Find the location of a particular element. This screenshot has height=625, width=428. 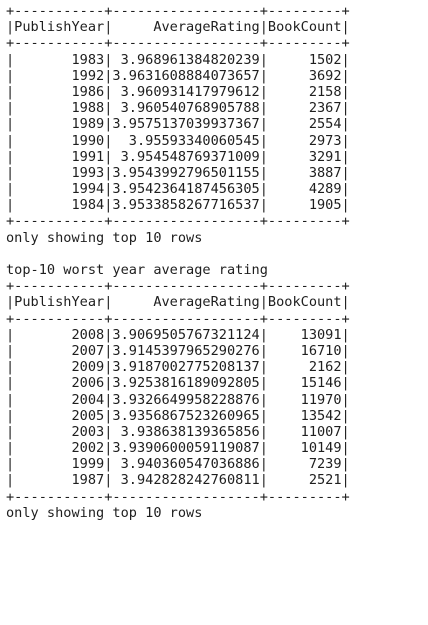

table-row: | 2002|3.9390600059119087| 10149| is located at coordinates (178, 448).